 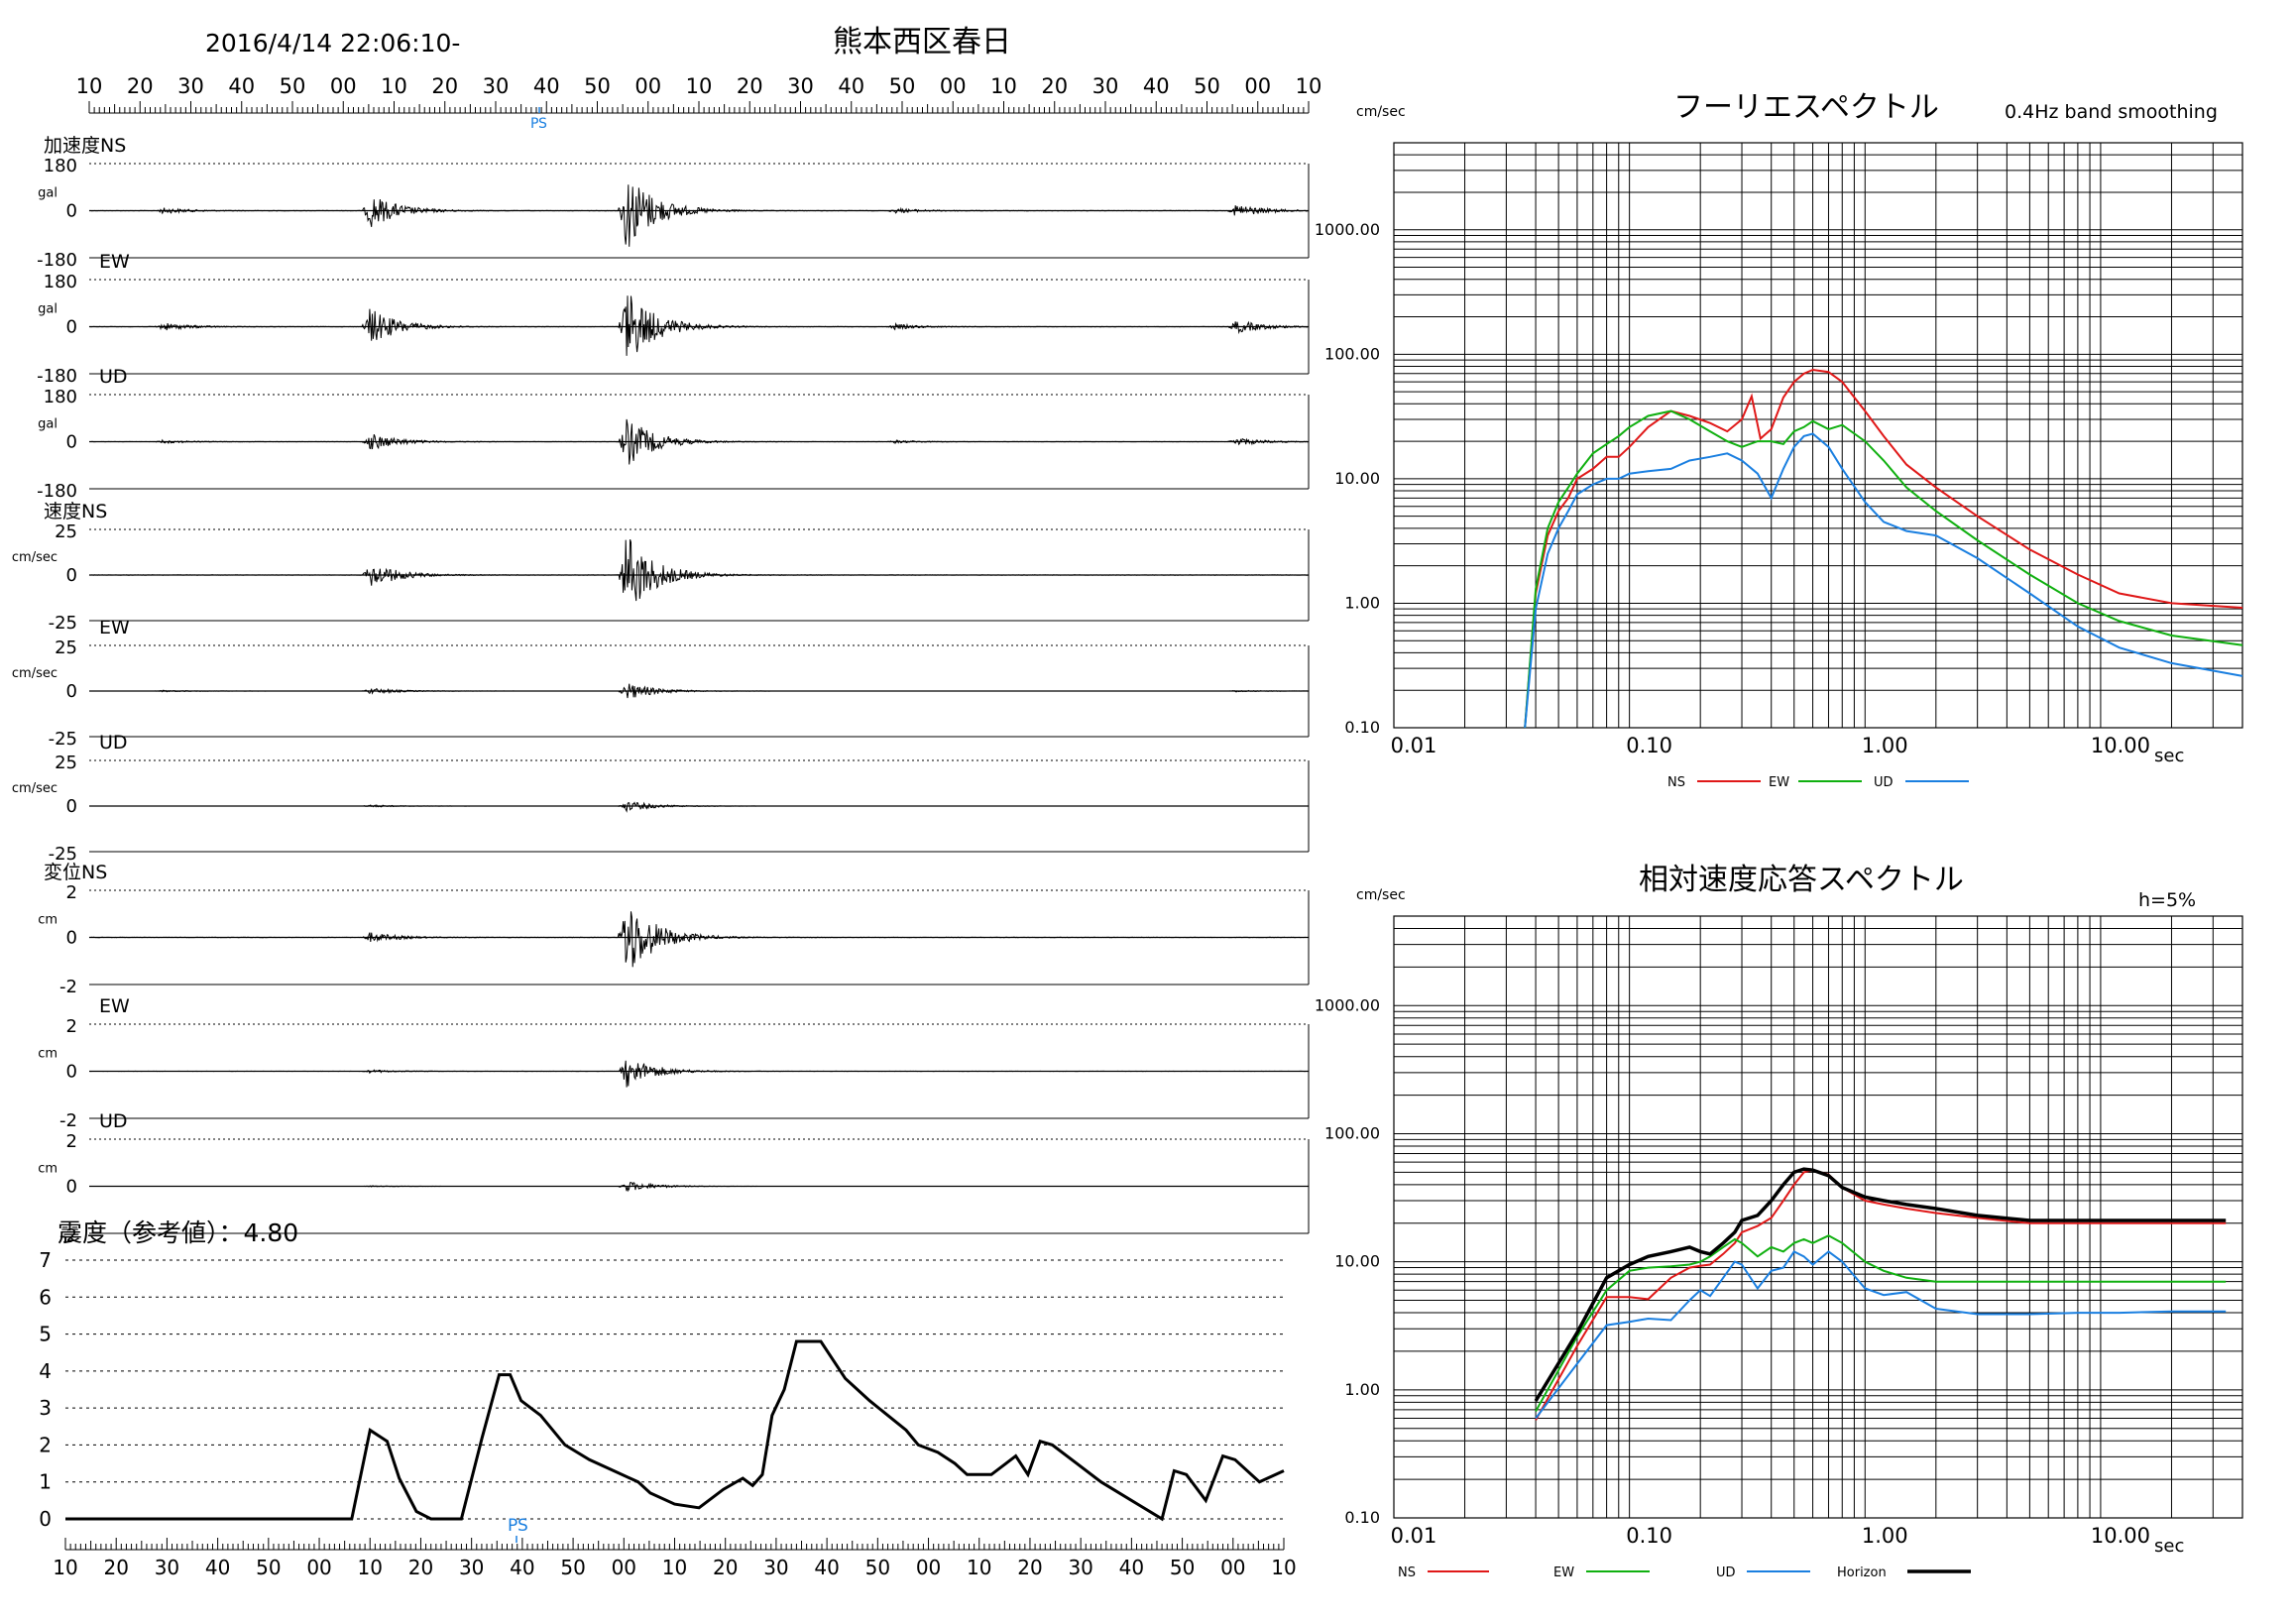 I want to click on response-ytick-label: 100.00, so click(x=1352, y=1132).